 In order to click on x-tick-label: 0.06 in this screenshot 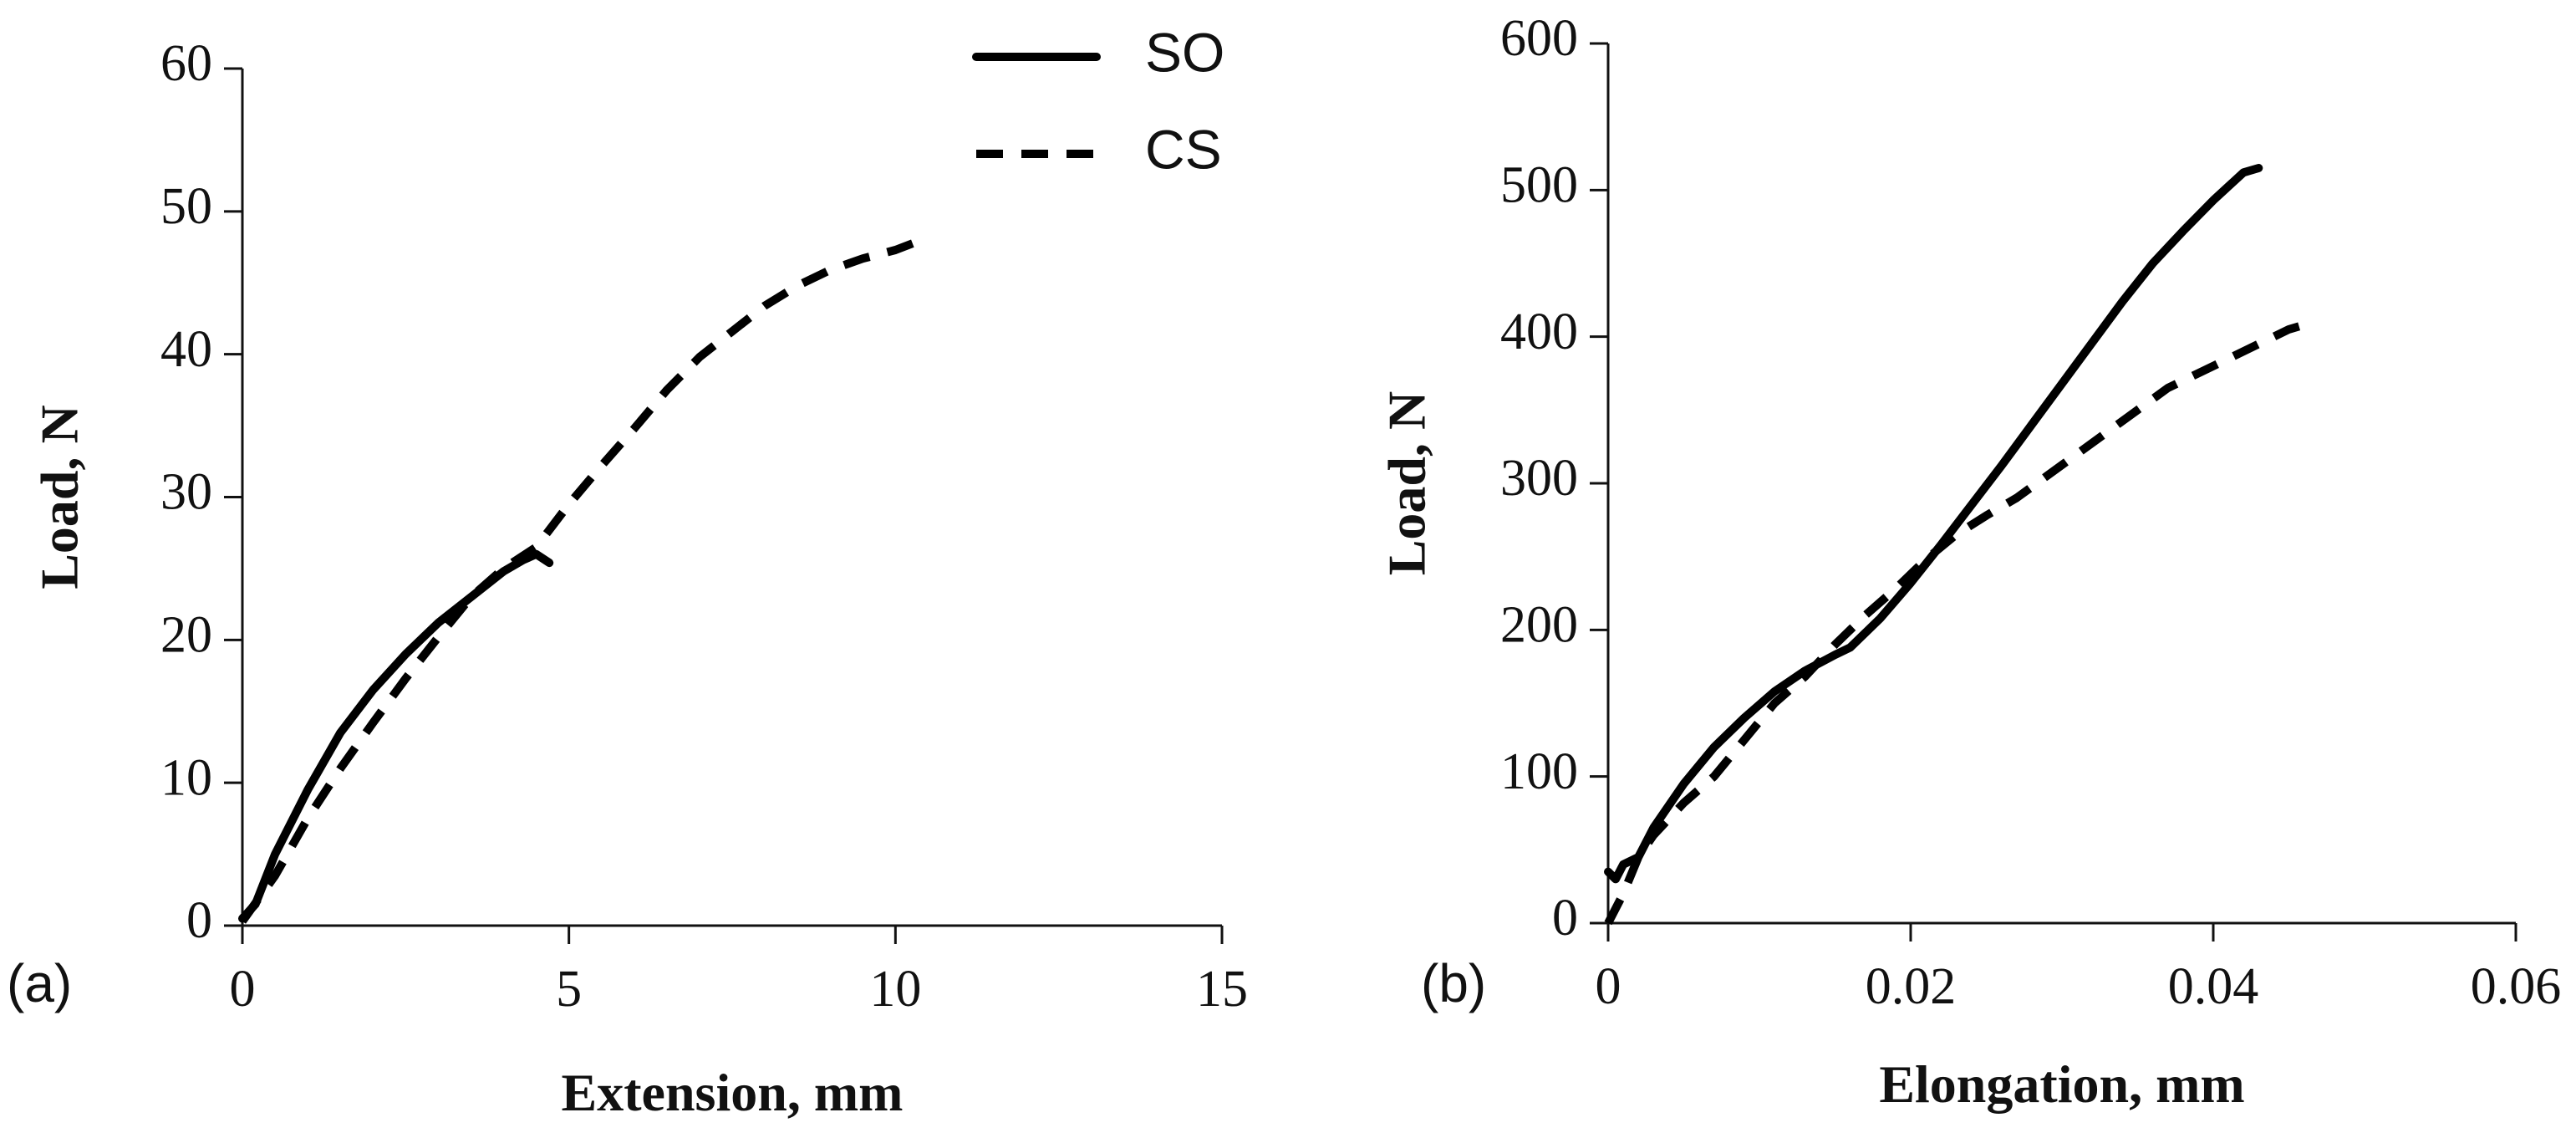, I will do `click(2516, 987)`.